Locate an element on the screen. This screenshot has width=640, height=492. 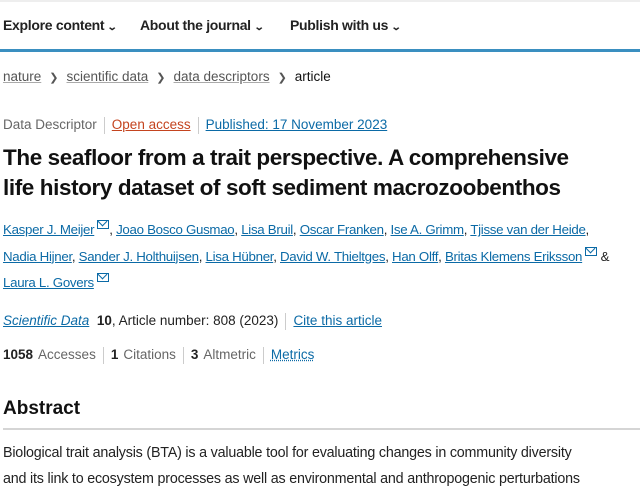
author-link: Oscar Franken is located at coordinates (341, 229).